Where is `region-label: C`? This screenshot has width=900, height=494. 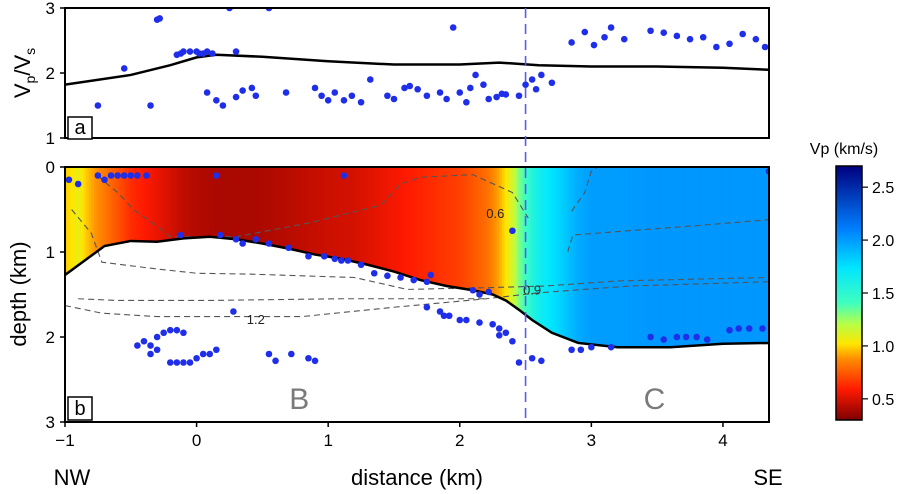 region-label: C is located at coordinates (655, 399).